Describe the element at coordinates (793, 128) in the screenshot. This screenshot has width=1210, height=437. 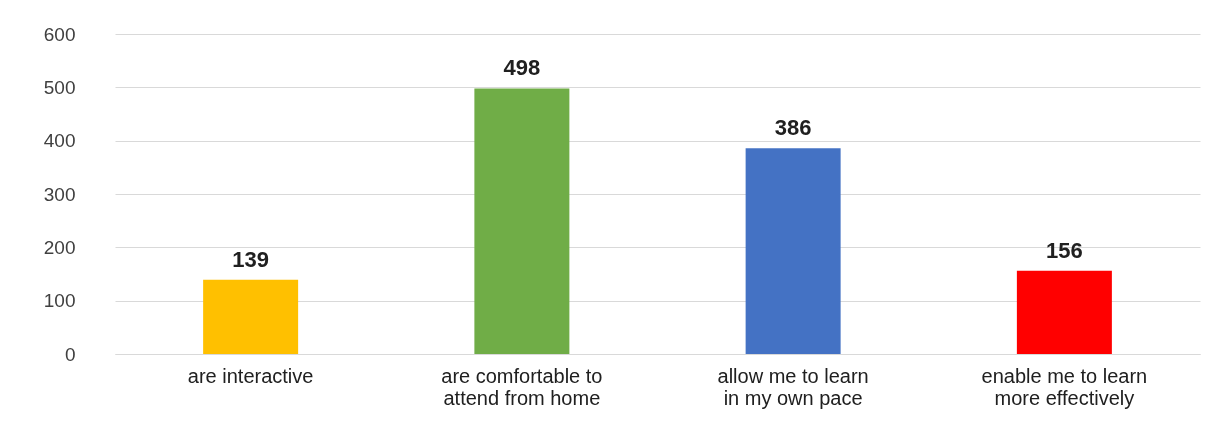
I see `data-label: 386` at that location.